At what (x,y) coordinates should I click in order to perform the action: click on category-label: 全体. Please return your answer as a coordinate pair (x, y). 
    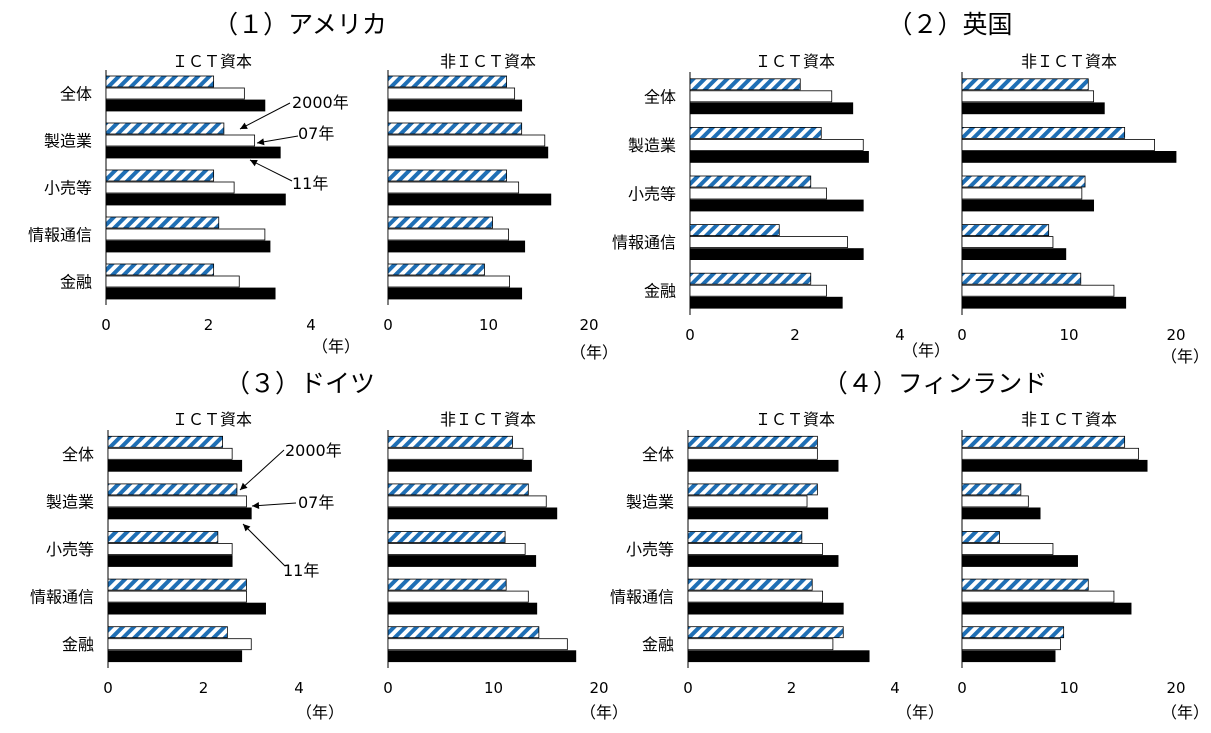
    Looking at the image, I should click on (78, 454).